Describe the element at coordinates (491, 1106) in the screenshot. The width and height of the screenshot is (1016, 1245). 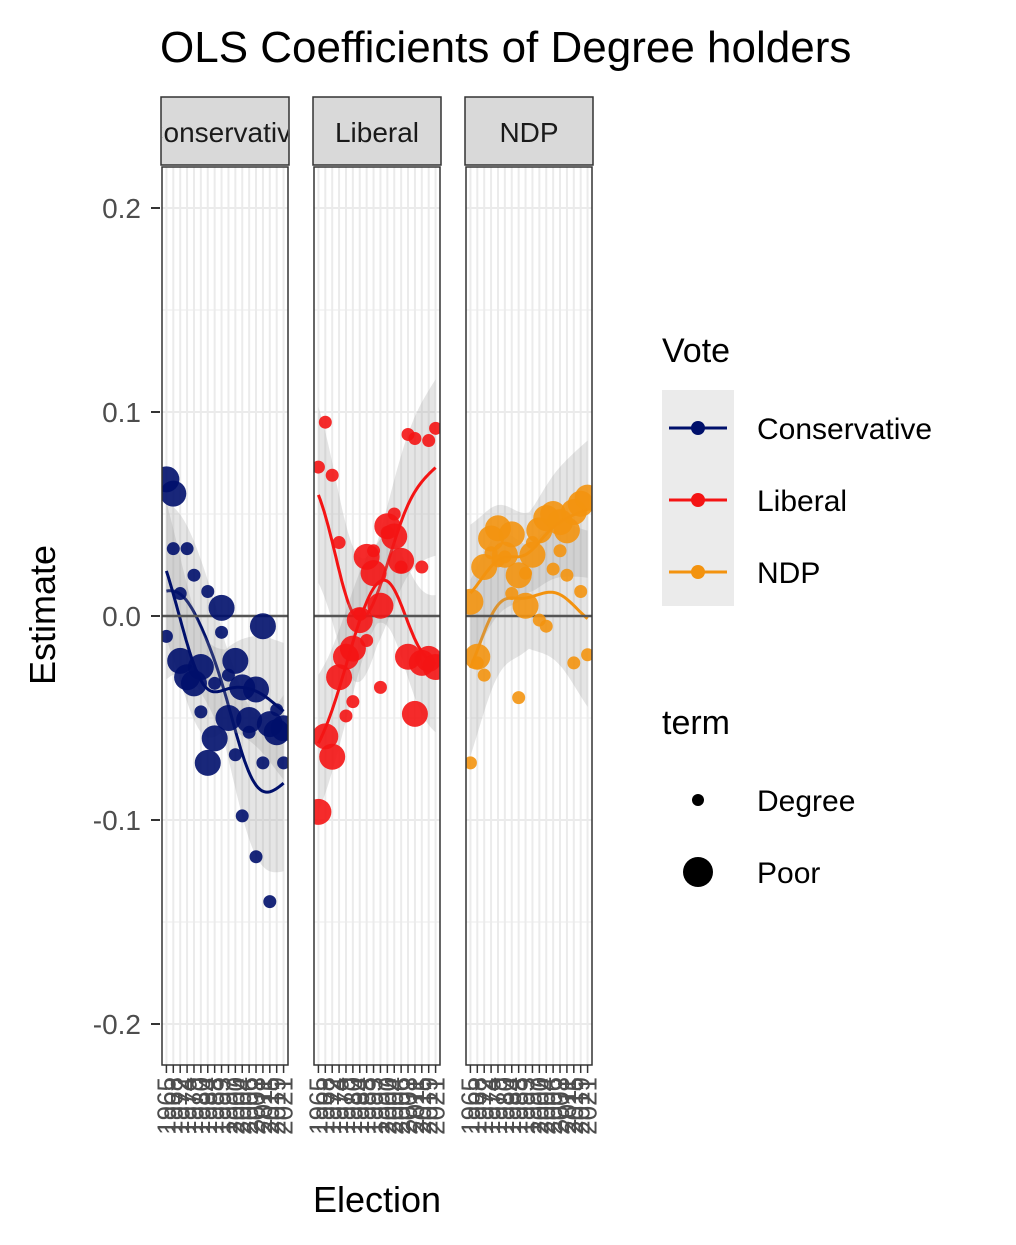
I see `x-tick-label-2-3: 1974` at that location.